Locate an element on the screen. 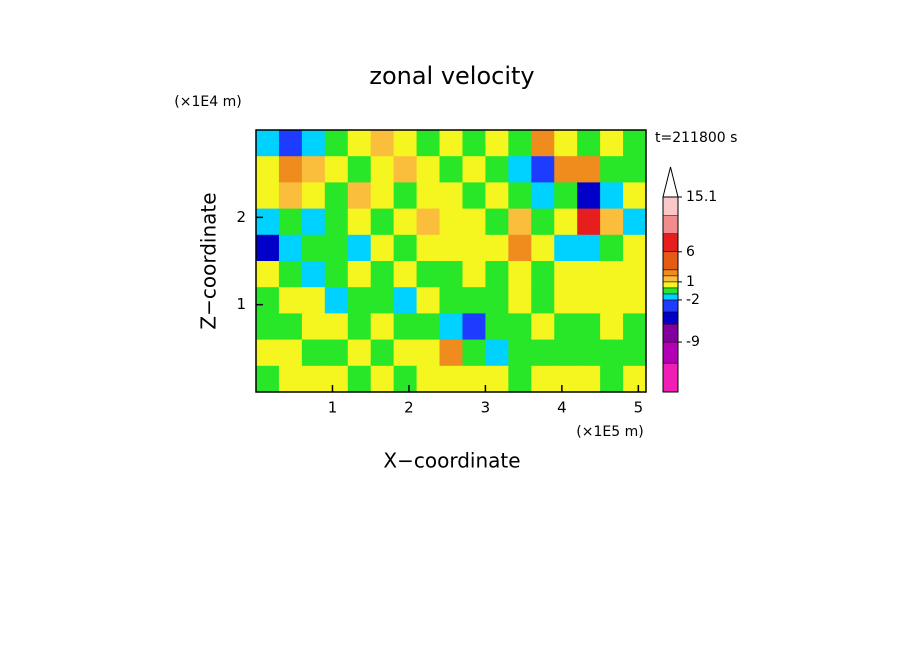 The height and width of the screenshot is (654, 904). x-tick-label: 2 is located at coordinates (409, 408).